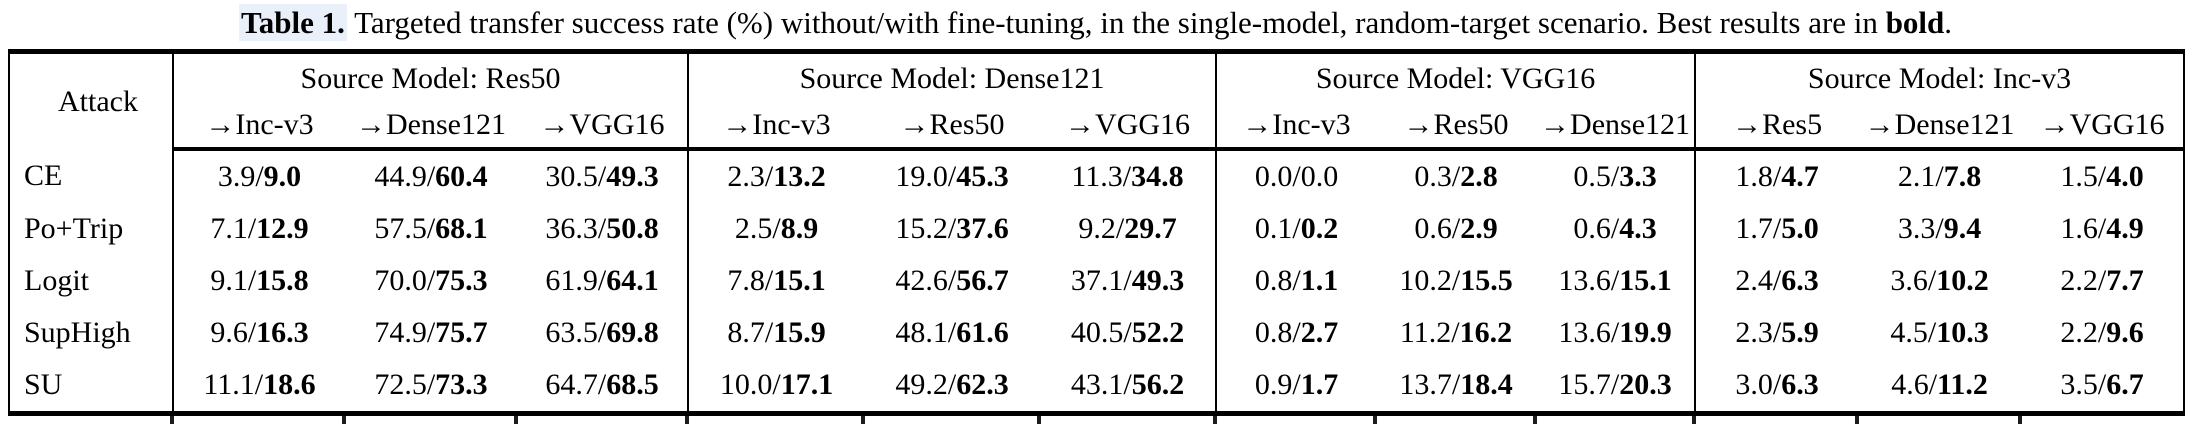 This screenshot has width=2191, height=427. Describe the element at coordinates (952, 386) in the screenshot. I see `result-cell: 49.2/62.3` at that location.